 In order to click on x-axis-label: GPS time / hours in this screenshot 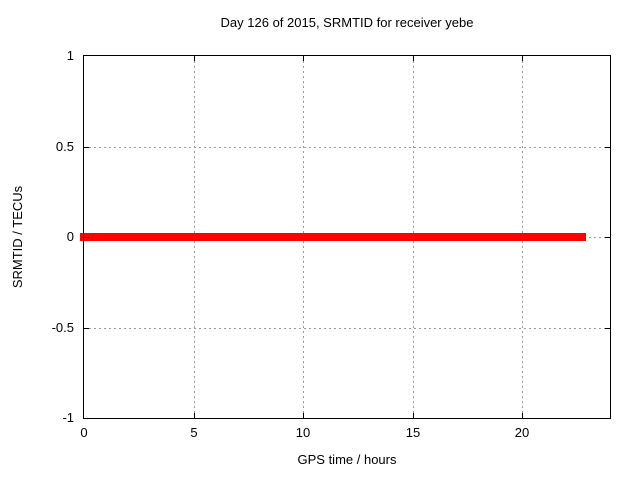, I will do `click(347, 459)`.